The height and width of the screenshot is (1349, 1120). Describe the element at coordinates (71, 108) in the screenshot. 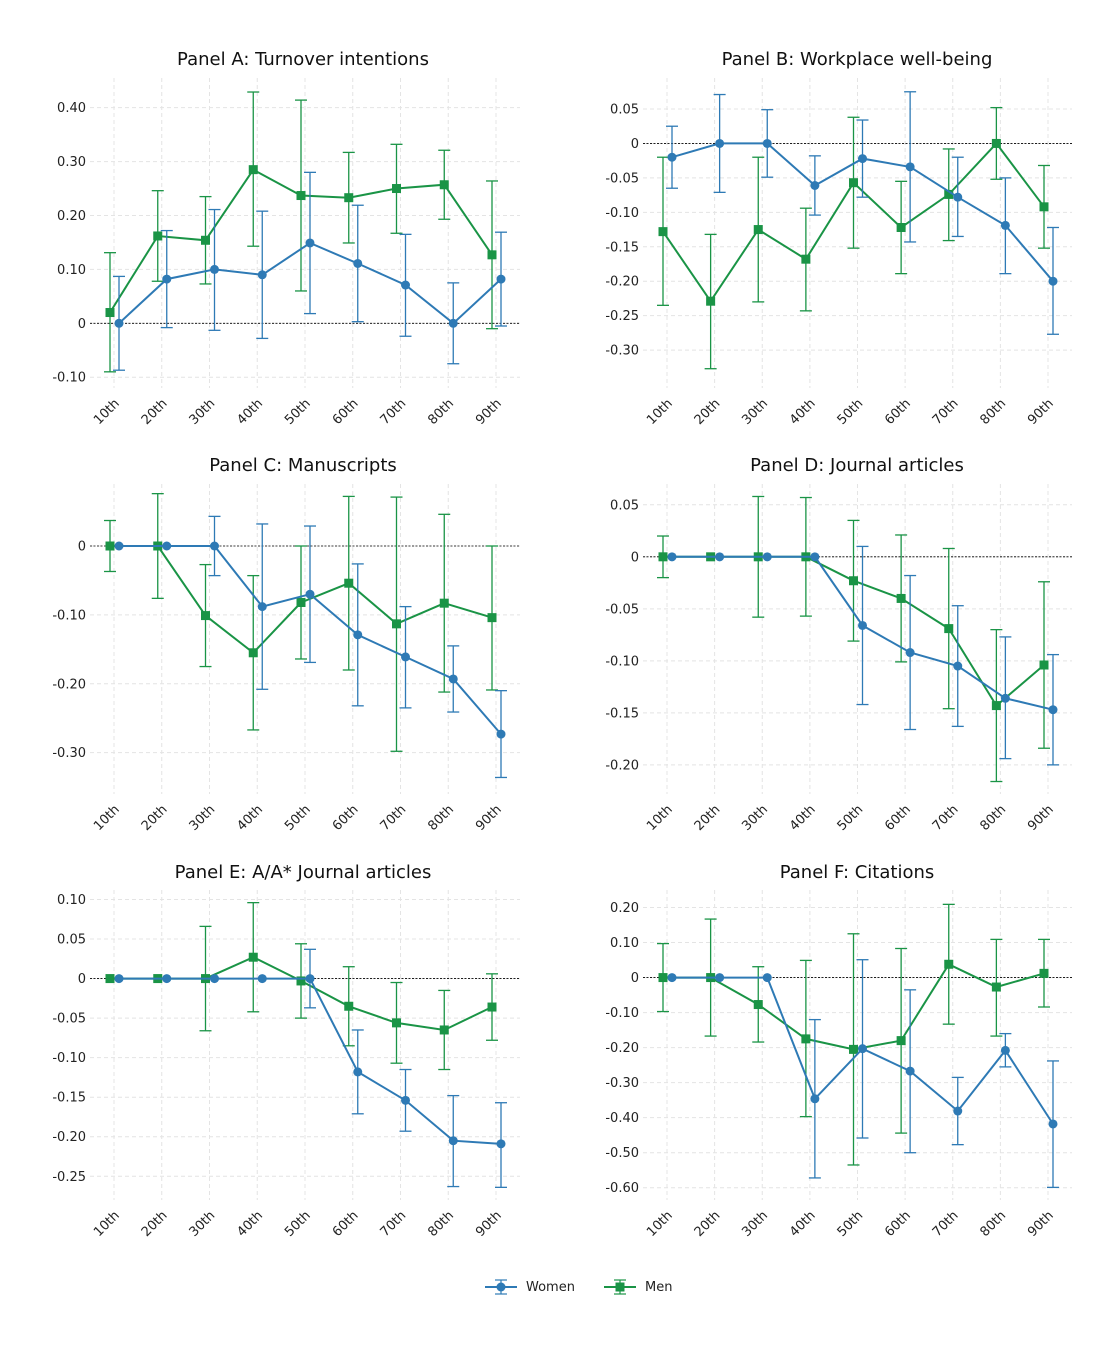

I see `y-tick-label: 0.40` at that location.